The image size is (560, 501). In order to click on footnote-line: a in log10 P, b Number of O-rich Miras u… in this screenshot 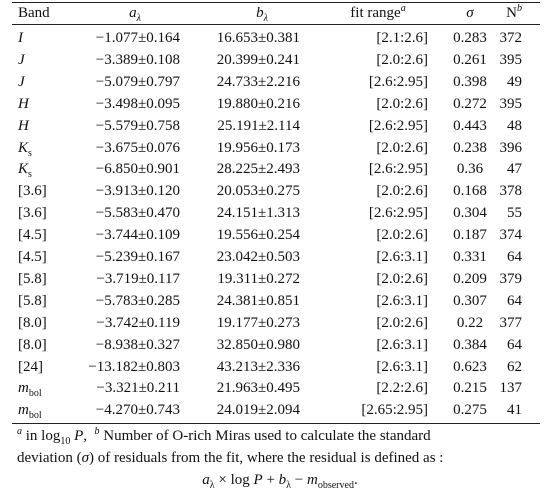, I will do `click(288, 436)`.